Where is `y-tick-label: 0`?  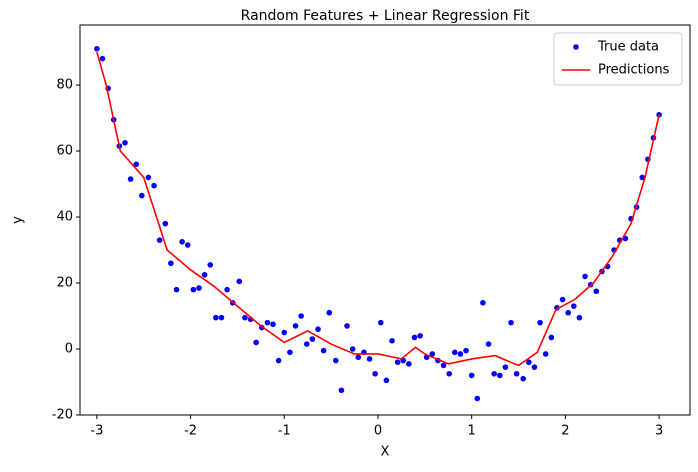 y-tick-label: 0 is located at coordinates (69, 349).